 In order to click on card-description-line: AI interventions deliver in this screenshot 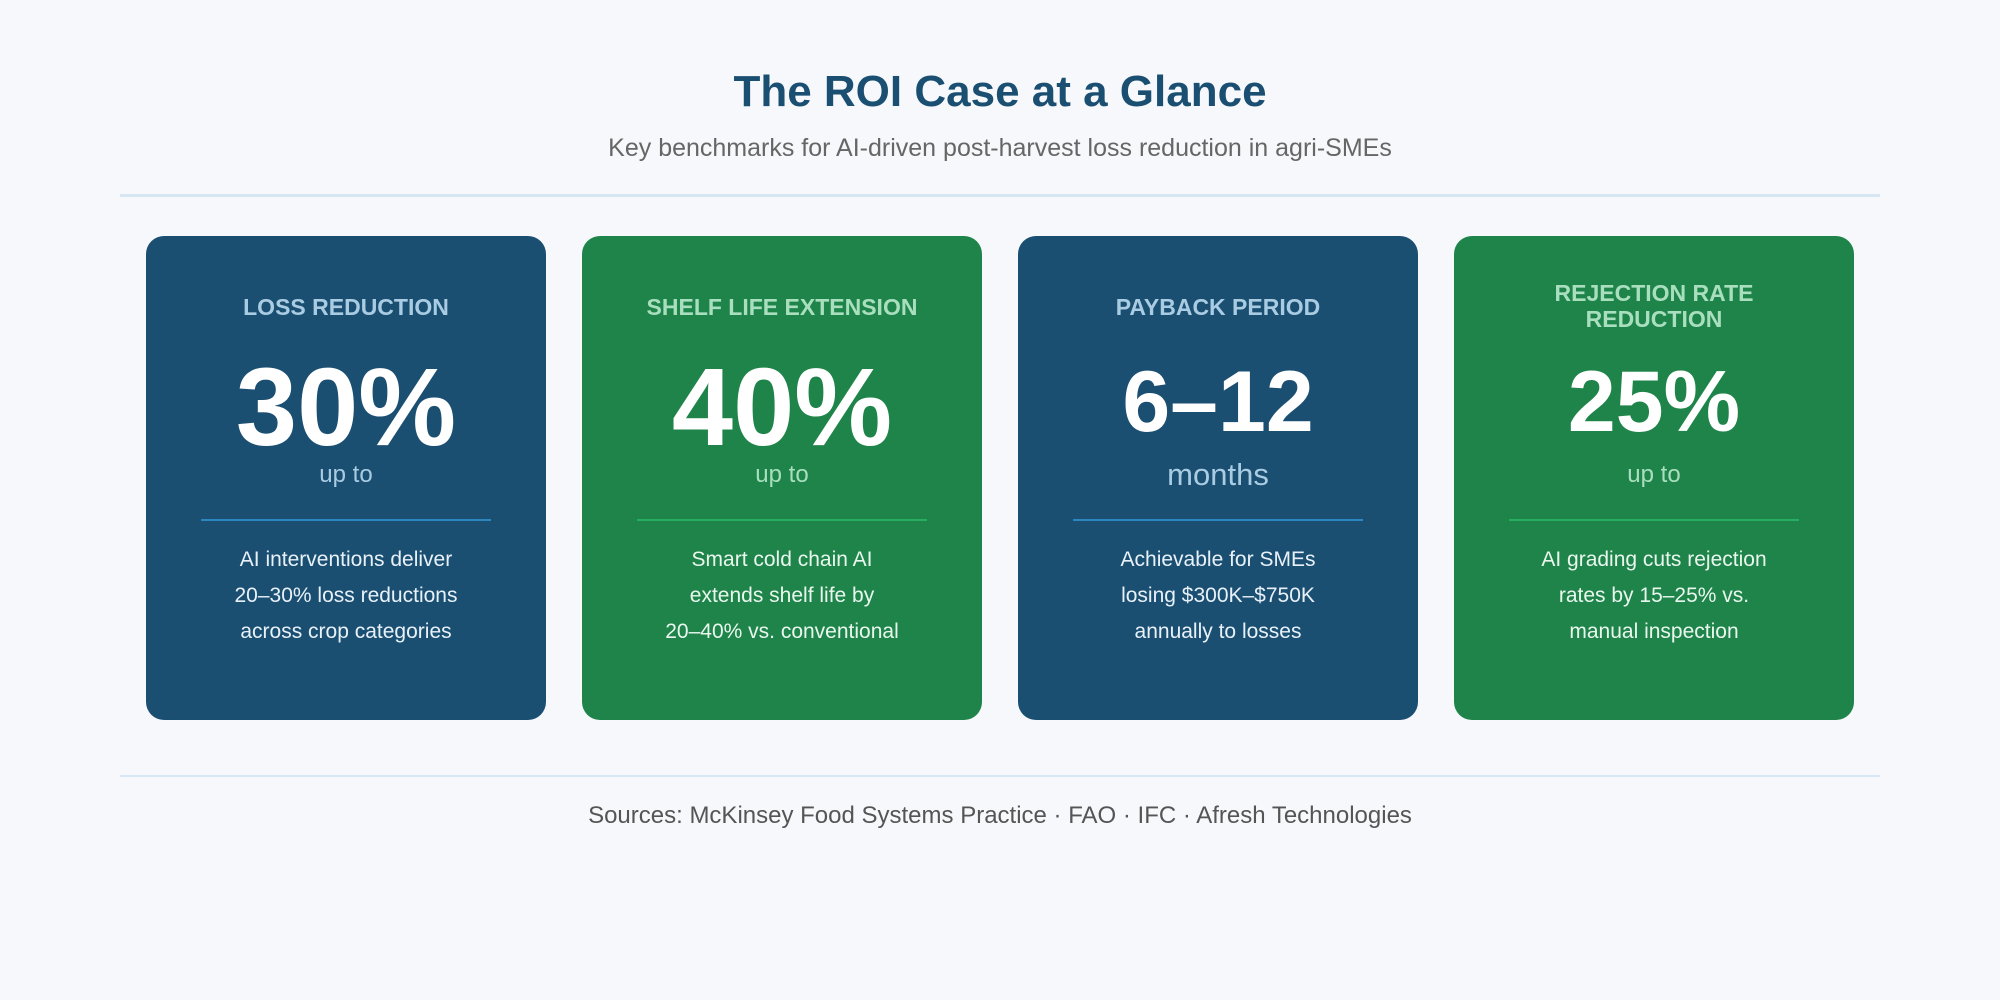, I will do `click(346, 559)`.